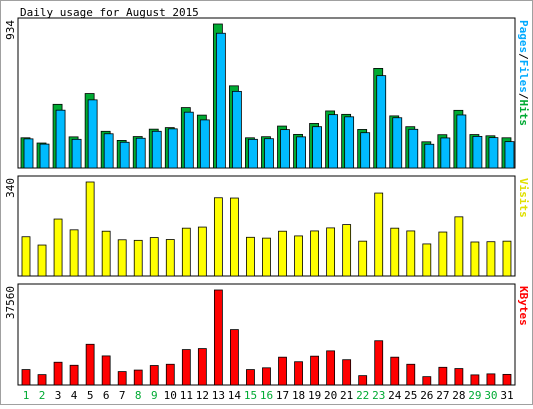 The image size is (533, 409). I want to click on chart-title: Daily usage for August 2015, so click(109, 12).